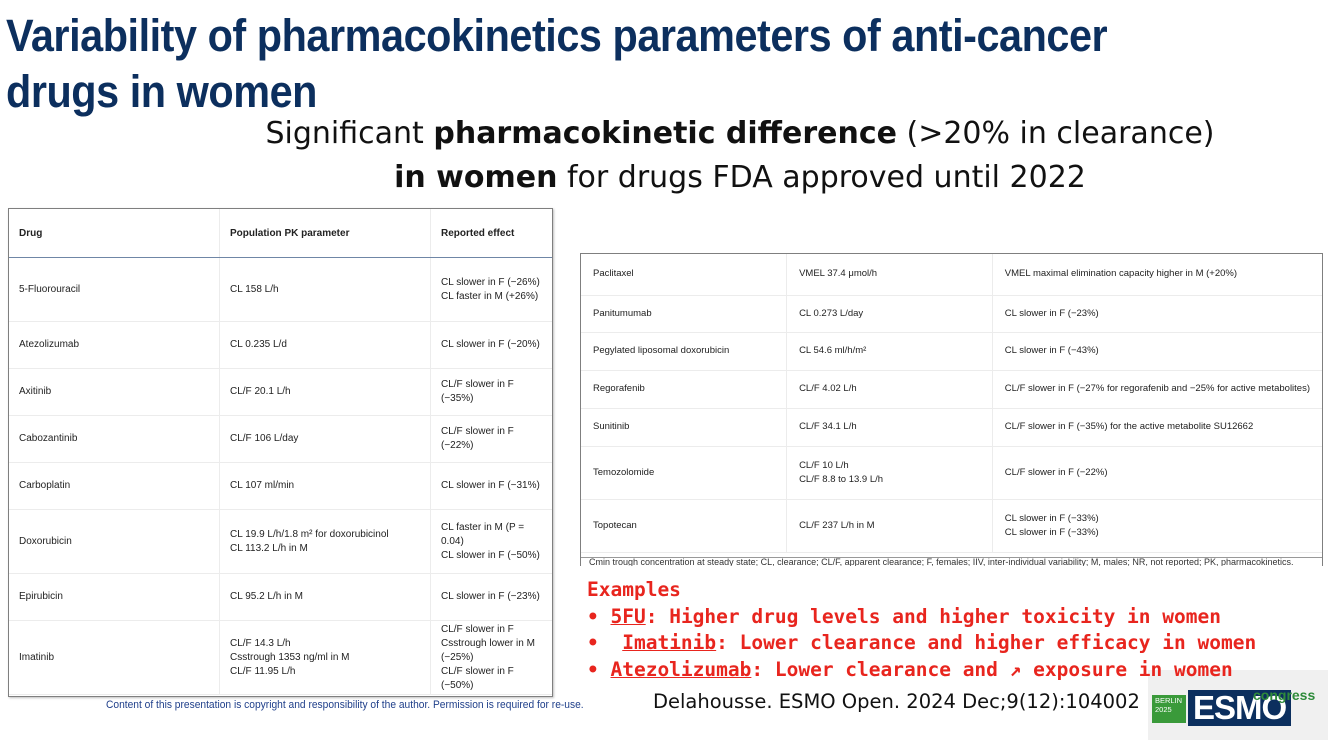 The height and width of the screenshot is (740, 1328). I want to click on cell-line: CL 54.6 ml/h/m², so click(833, 350).